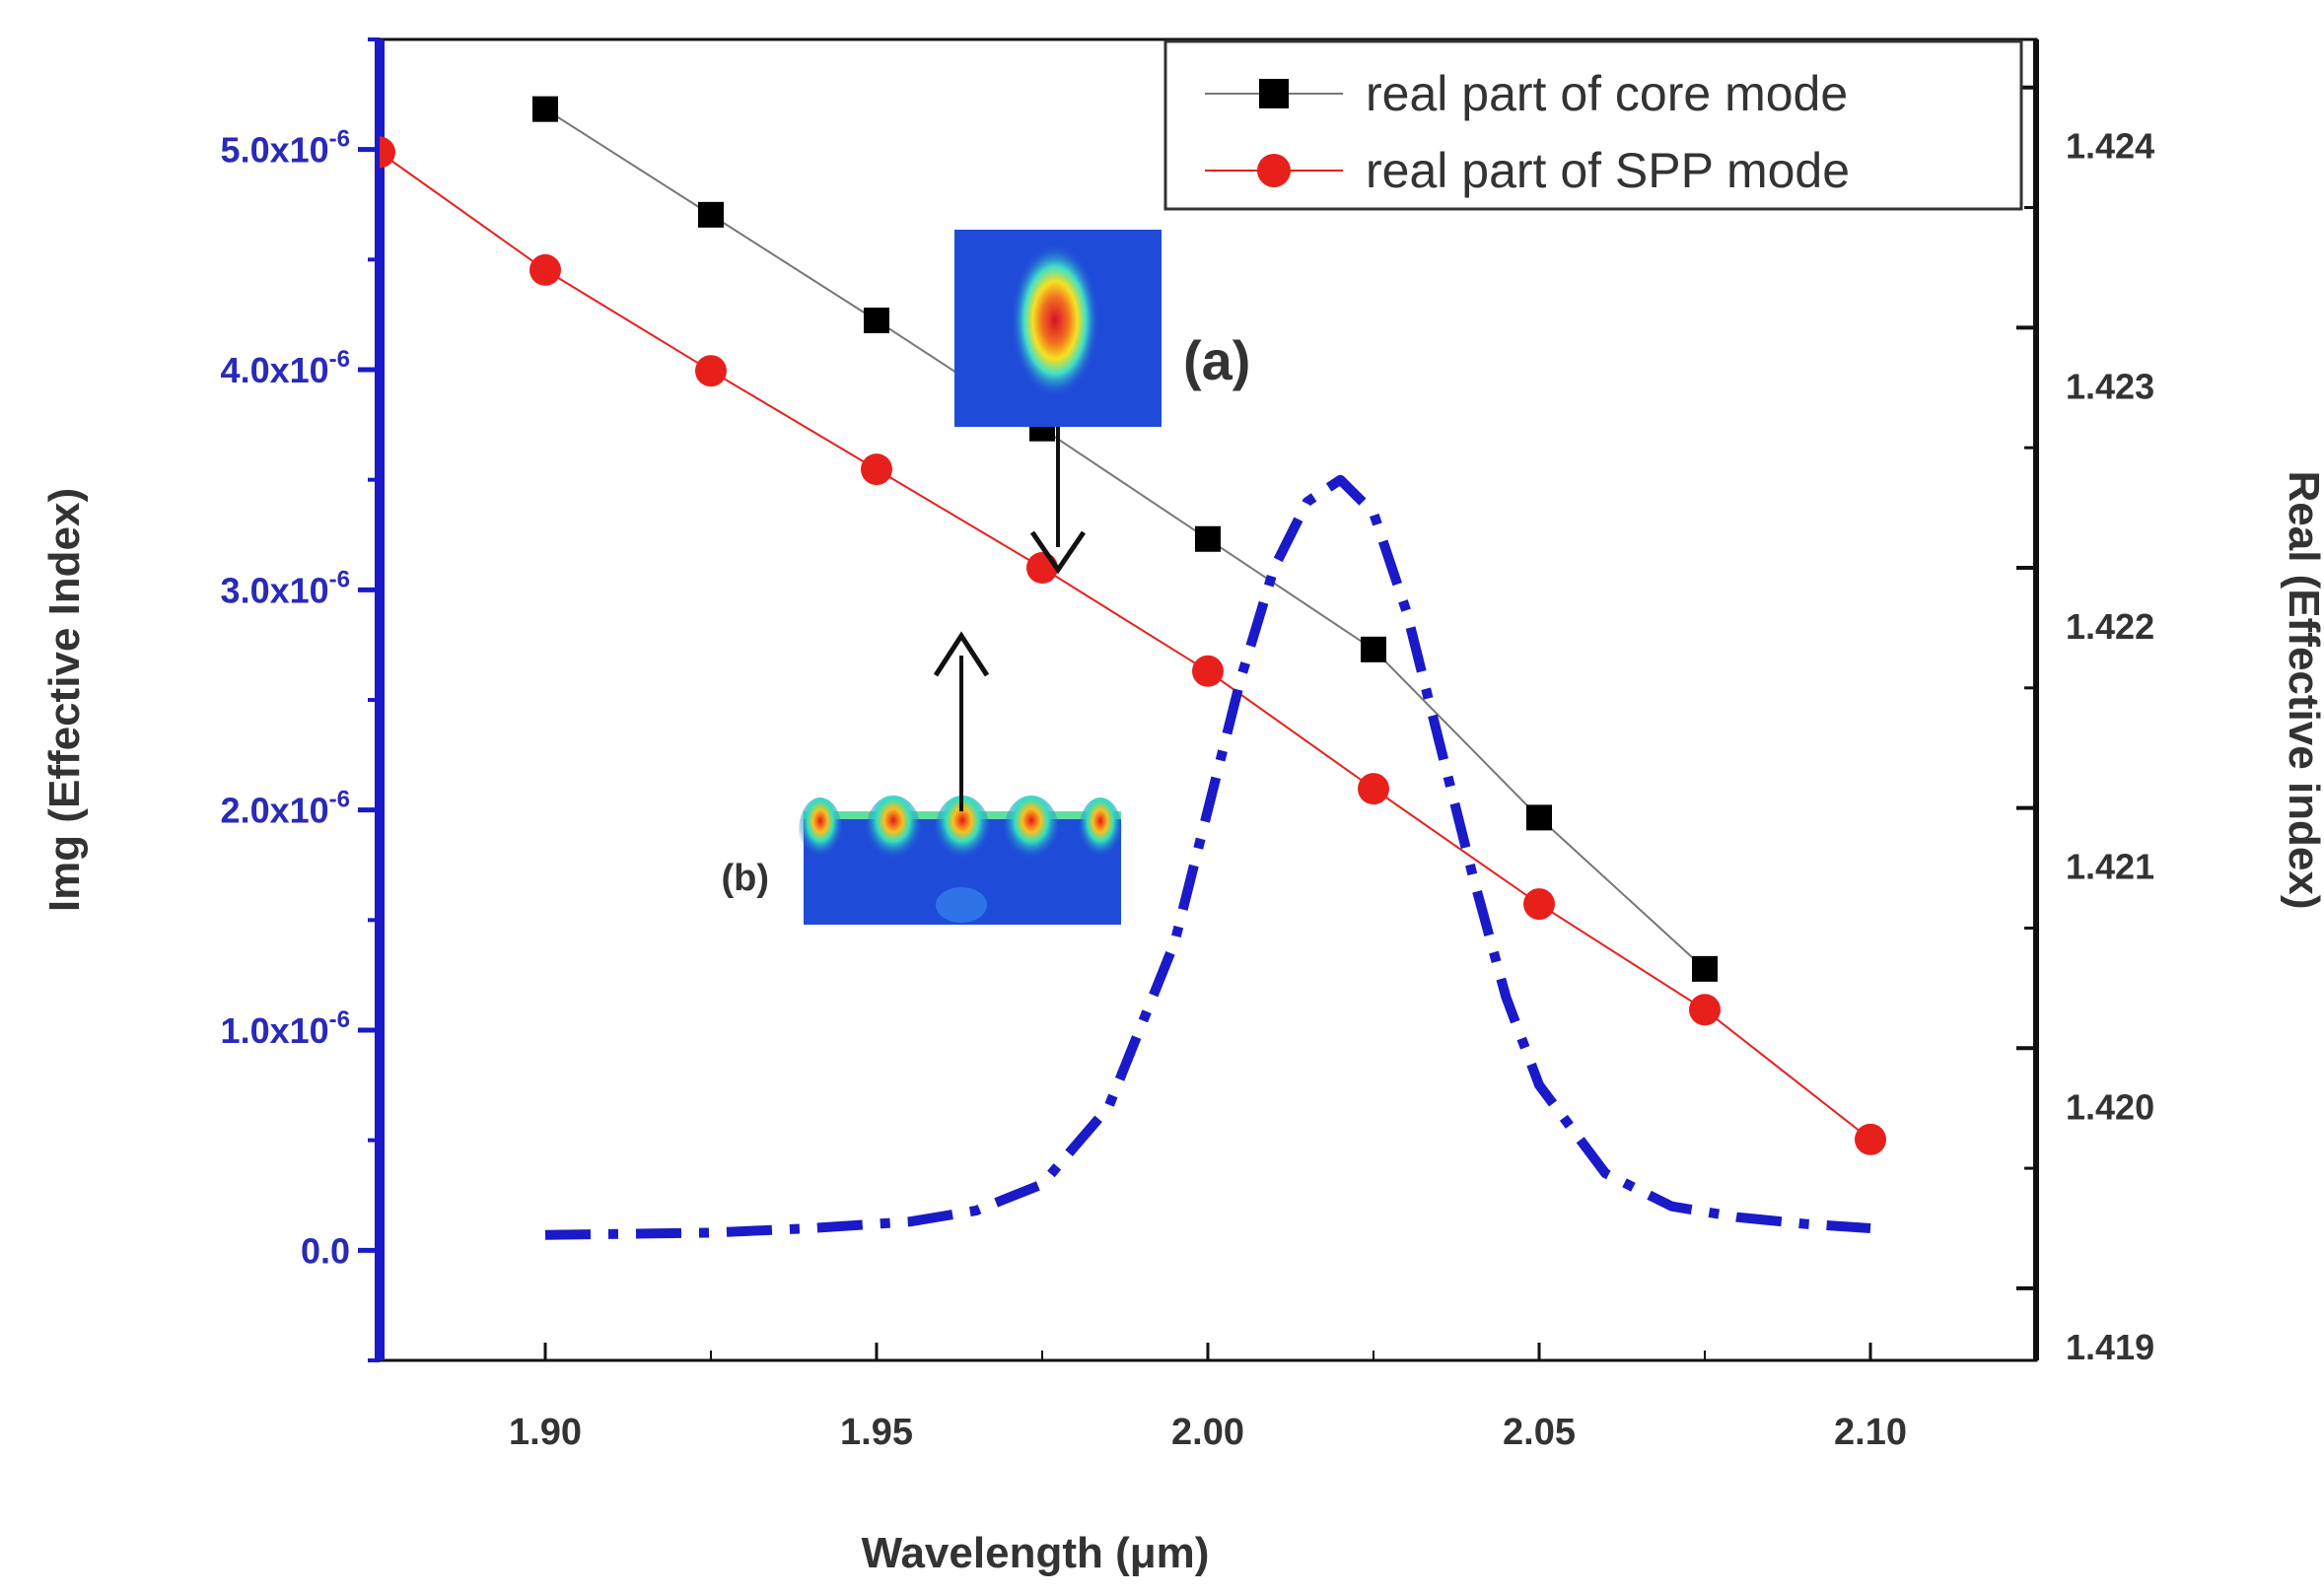 The image size is (2324, 1595). Describe the element at coordinates (325, 1250) in the screenshot. I see `left-tick-label: 0.0` at that location.